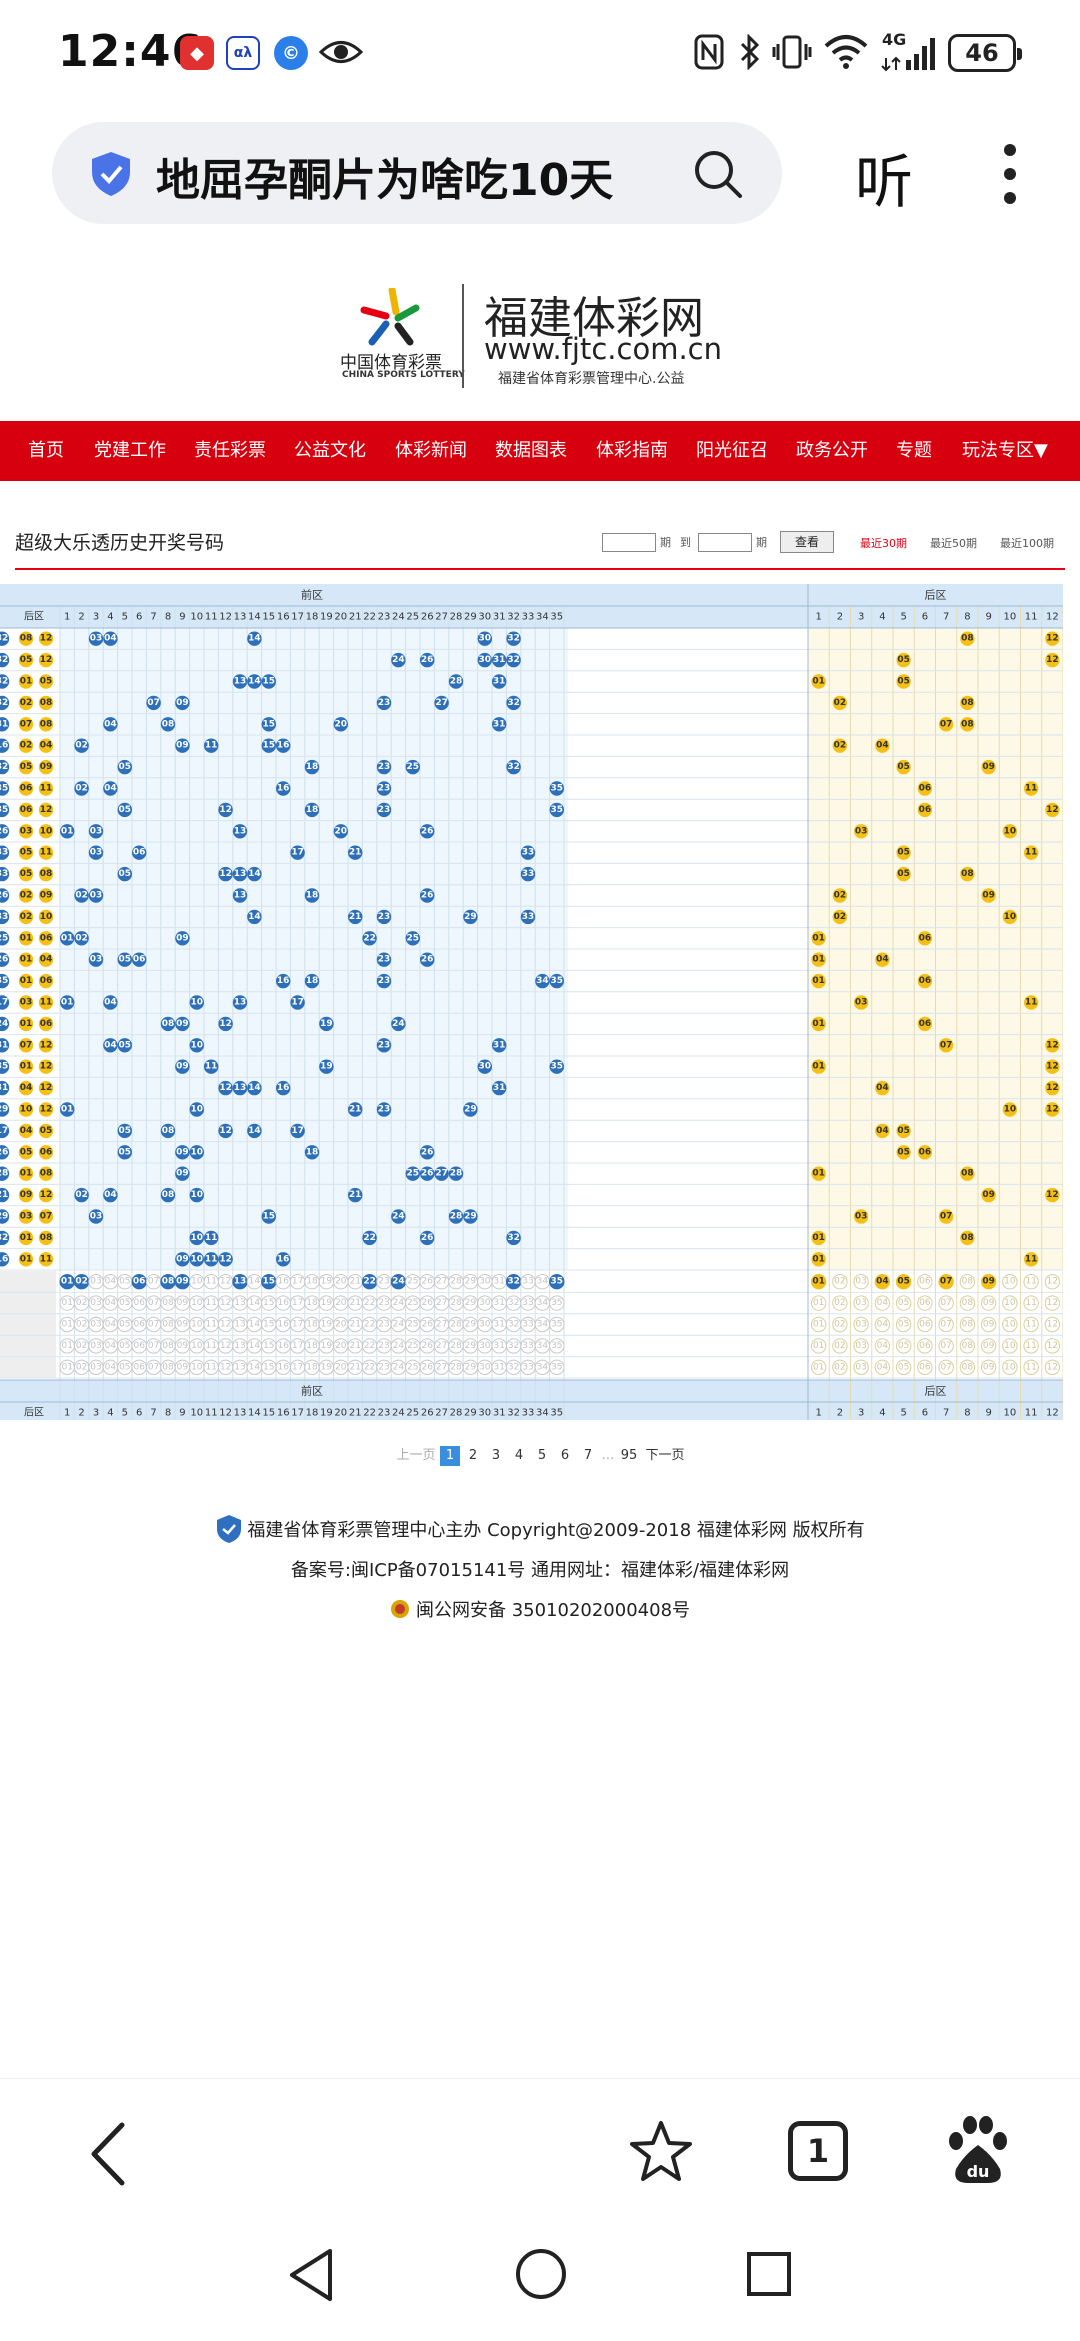  Describe the element at coordinates (540, 569) in the screenshot. I see `title-underline` at that location.